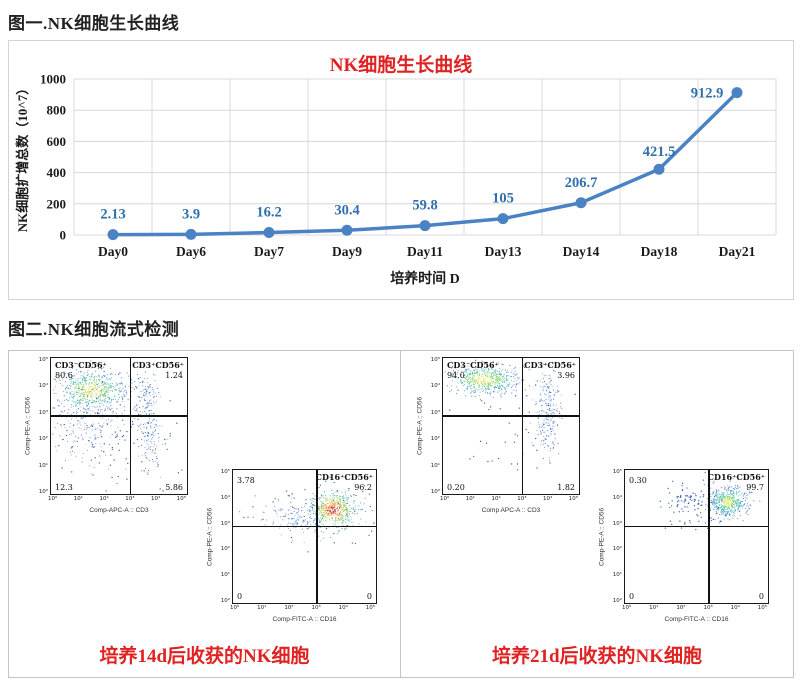 This screenshot has height=683, width=800. What do you see at coordinates (304, 536) in the screenshot?
I see `flow-plot-area: 3.78 CD16⁺CD56⁺ 96.2 0 0` at bounding box center [304, 536].